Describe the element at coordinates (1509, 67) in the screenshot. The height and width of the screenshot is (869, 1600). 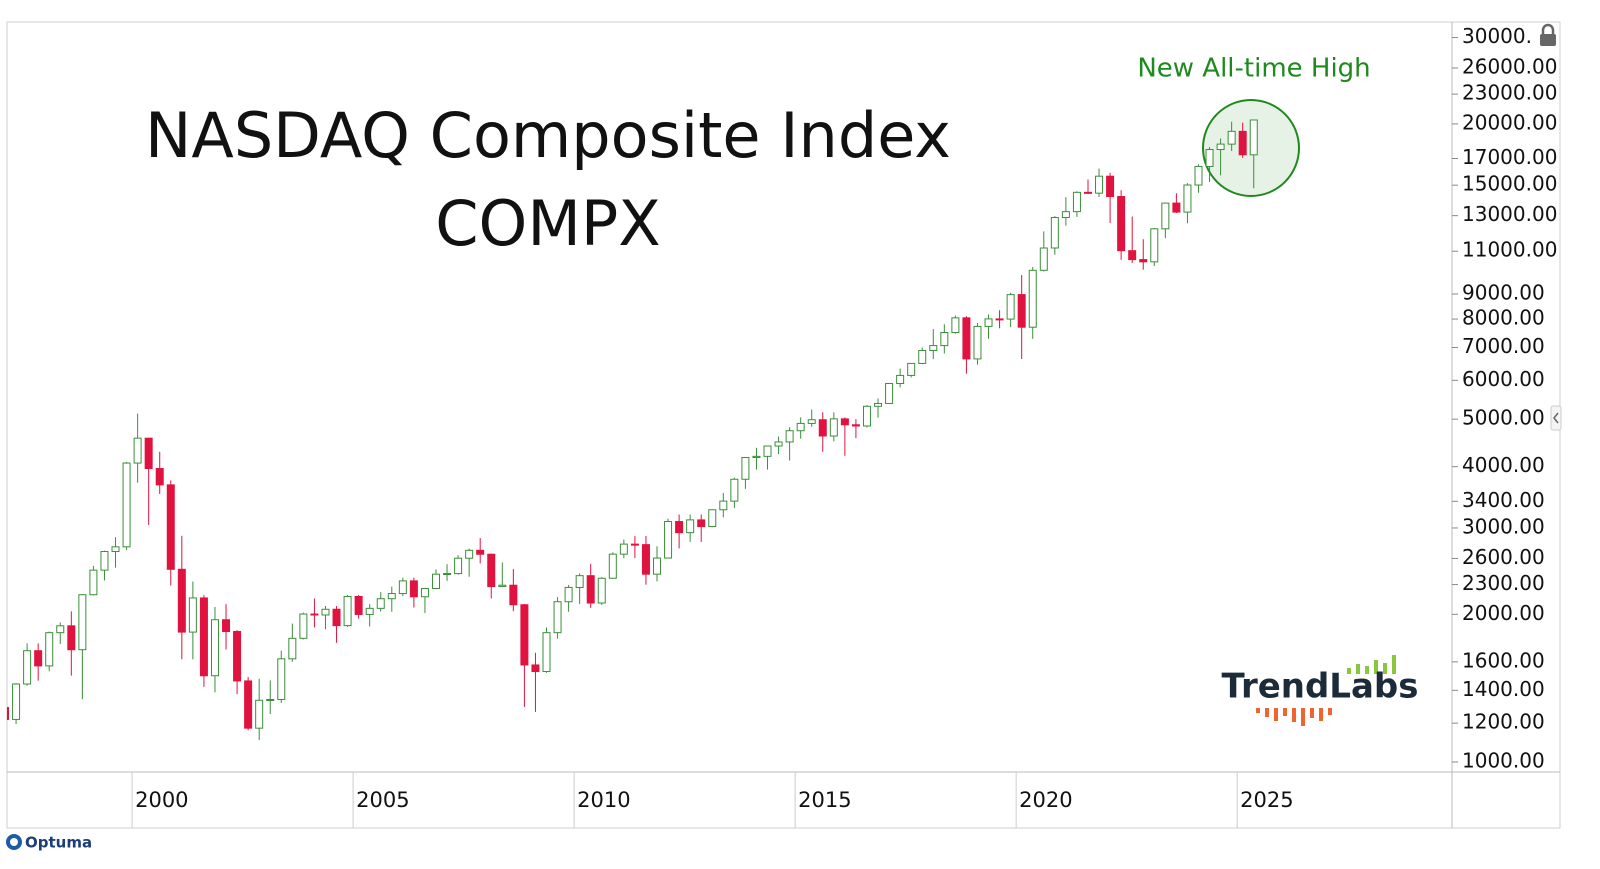
I see `y-tick-label: 26000.00` at that location.